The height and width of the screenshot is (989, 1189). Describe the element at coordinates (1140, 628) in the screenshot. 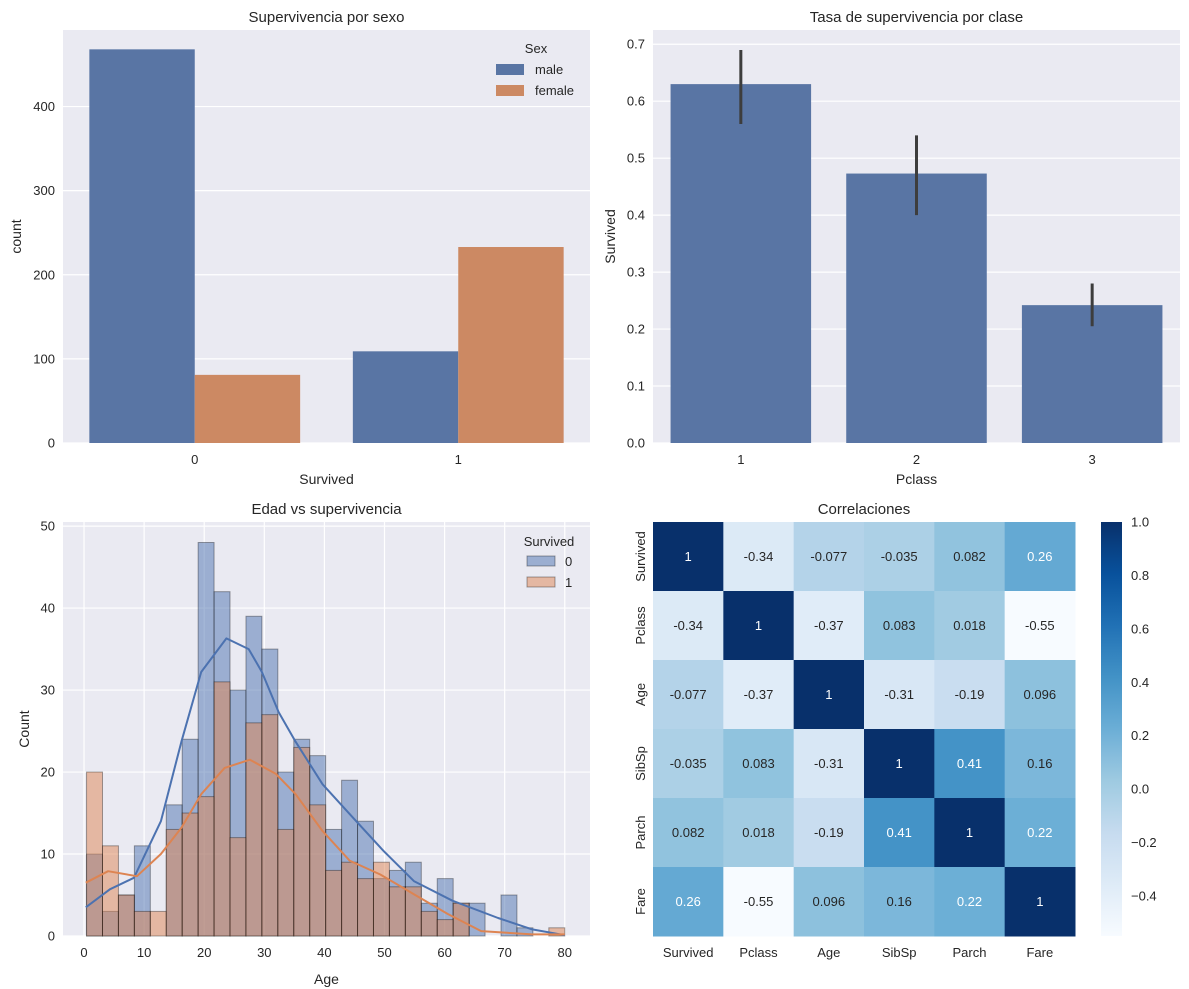

I see `colorbar-tick-label: 0.6` at that location.